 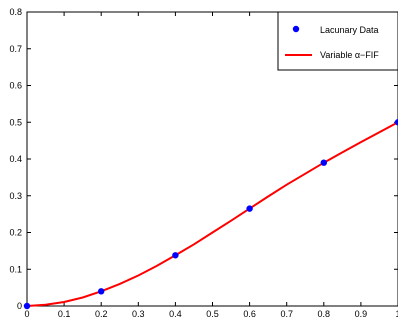 I want to click on legend: Lacunary Data Variable α−FIF, so click(x=337, y=41).